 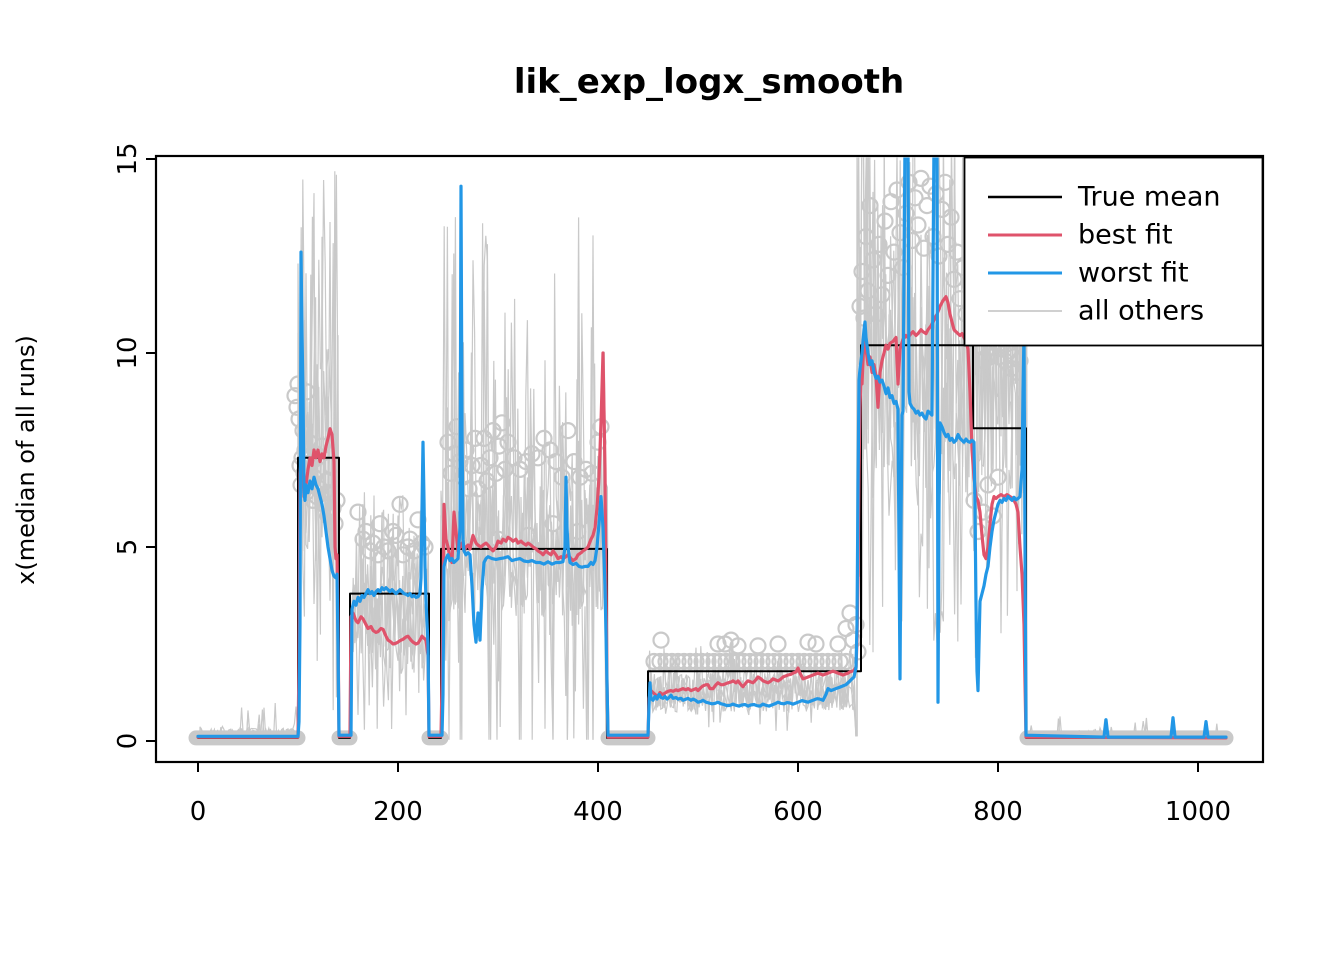 I want to click on x-tick-label: 200, so click(x=398, y=812).